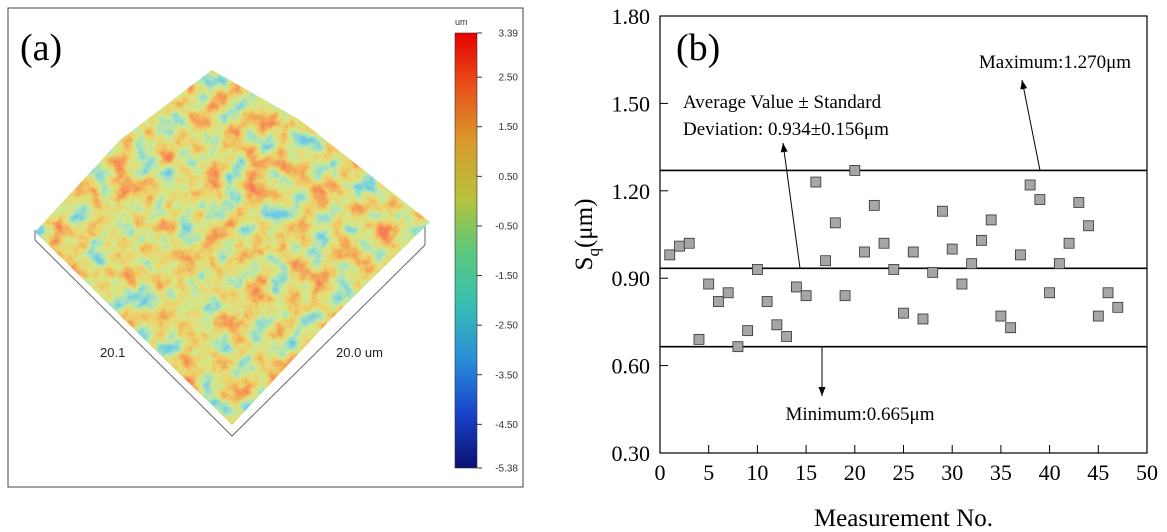  Describe the element at coordinates (230, 338) in the screenshot. I see `surface-base` at that location.